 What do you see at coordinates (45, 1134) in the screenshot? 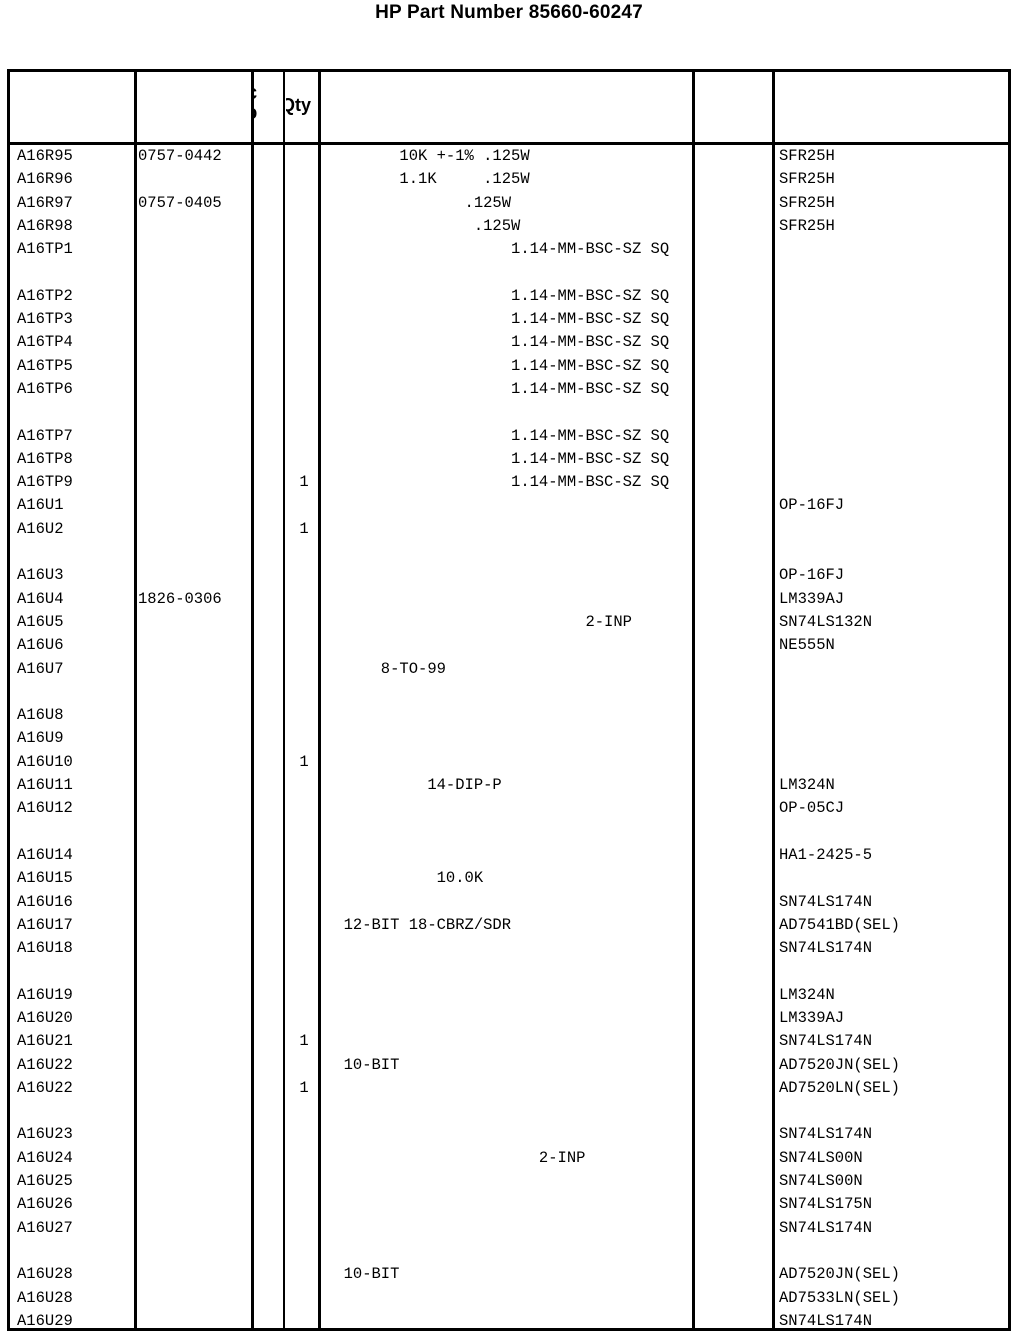
I see `cell-ref-designator: A16U23` at bounding box center [45, 1134].